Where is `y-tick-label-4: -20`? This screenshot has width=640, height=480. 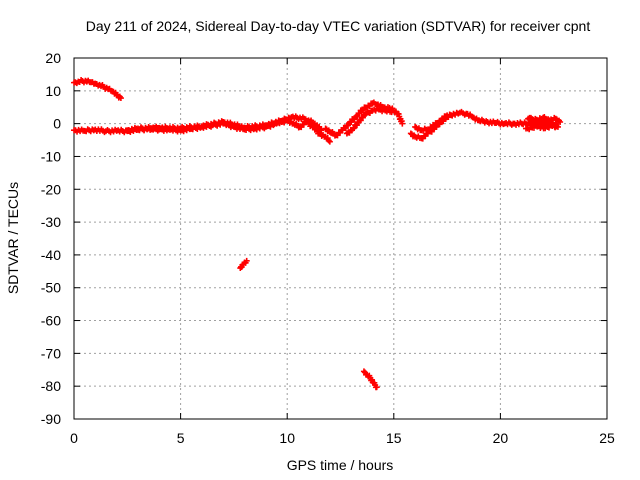 y-tick-label-4: -20 is located at coordinates (51, 189).